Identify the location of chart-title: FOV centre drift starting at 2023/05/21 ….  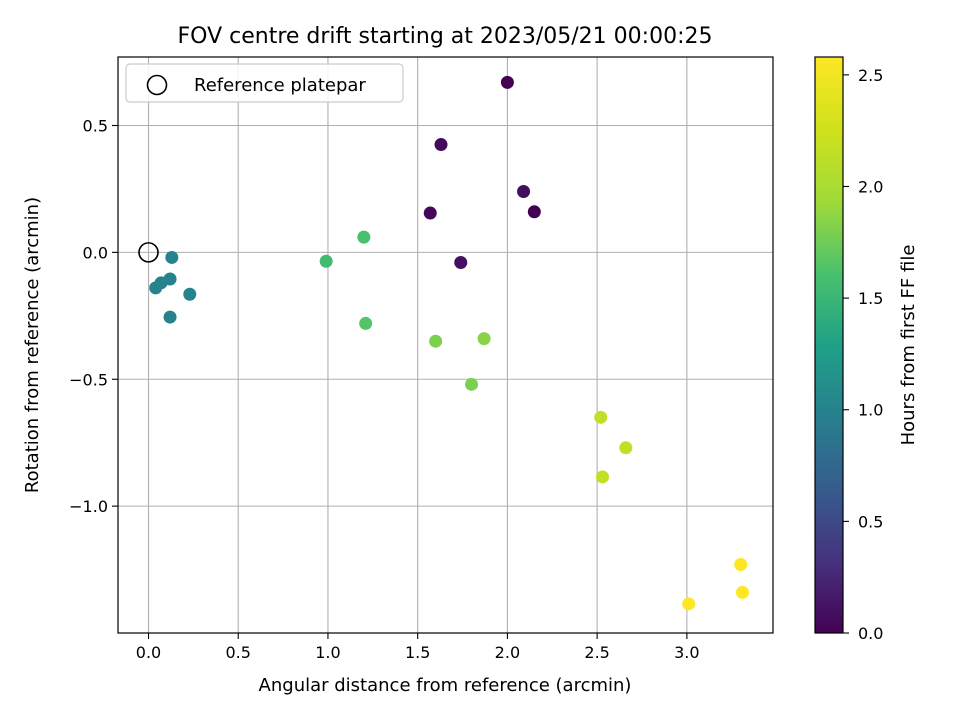
(445, 36).